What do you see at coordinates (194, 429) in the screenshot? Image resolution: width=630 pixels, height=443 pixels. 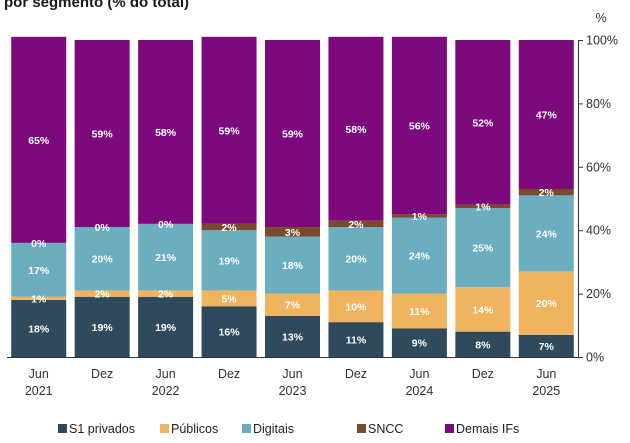 I see `legend-label: Públicos` at bounding box center [194, 429].